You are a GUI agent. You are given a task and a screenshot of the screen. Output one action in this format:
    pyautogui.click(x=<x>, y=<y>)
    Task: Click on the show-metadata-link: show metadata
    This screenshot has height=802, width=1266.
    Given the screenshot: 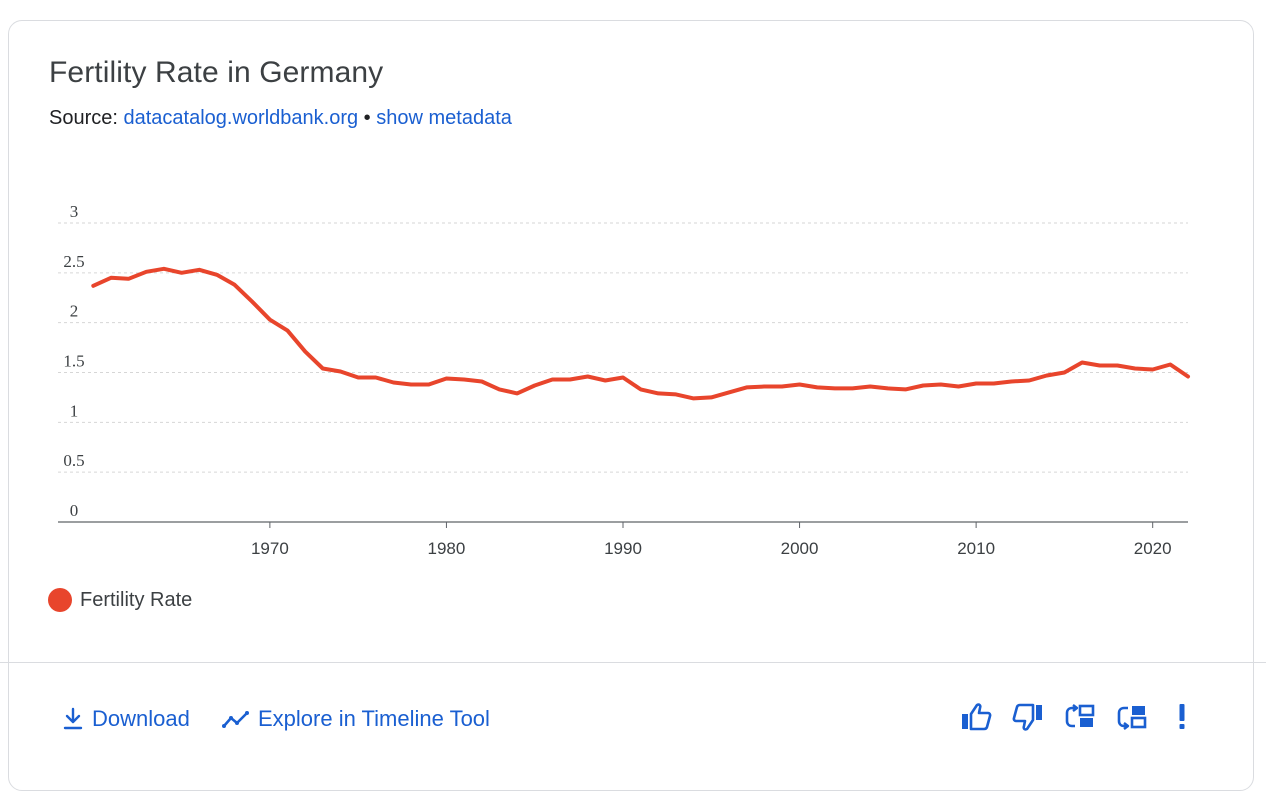 What is the action you would take?
    pyautogui.click(x=444, y=118)
    